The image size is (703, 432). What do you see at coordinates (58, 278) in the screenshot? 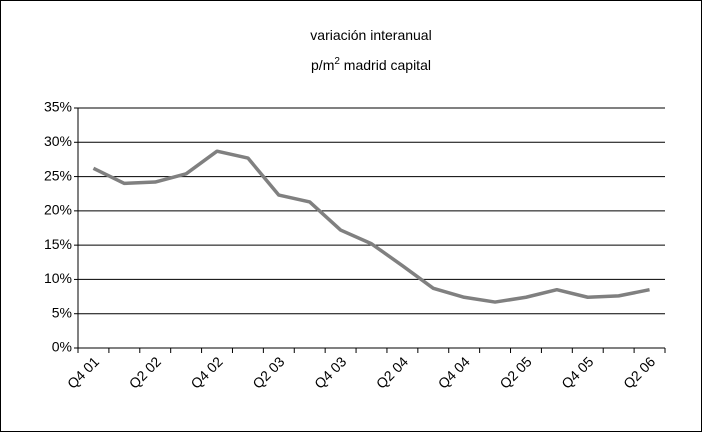
I see `y-tick-label: 10%` at bounding box center [58, 278].